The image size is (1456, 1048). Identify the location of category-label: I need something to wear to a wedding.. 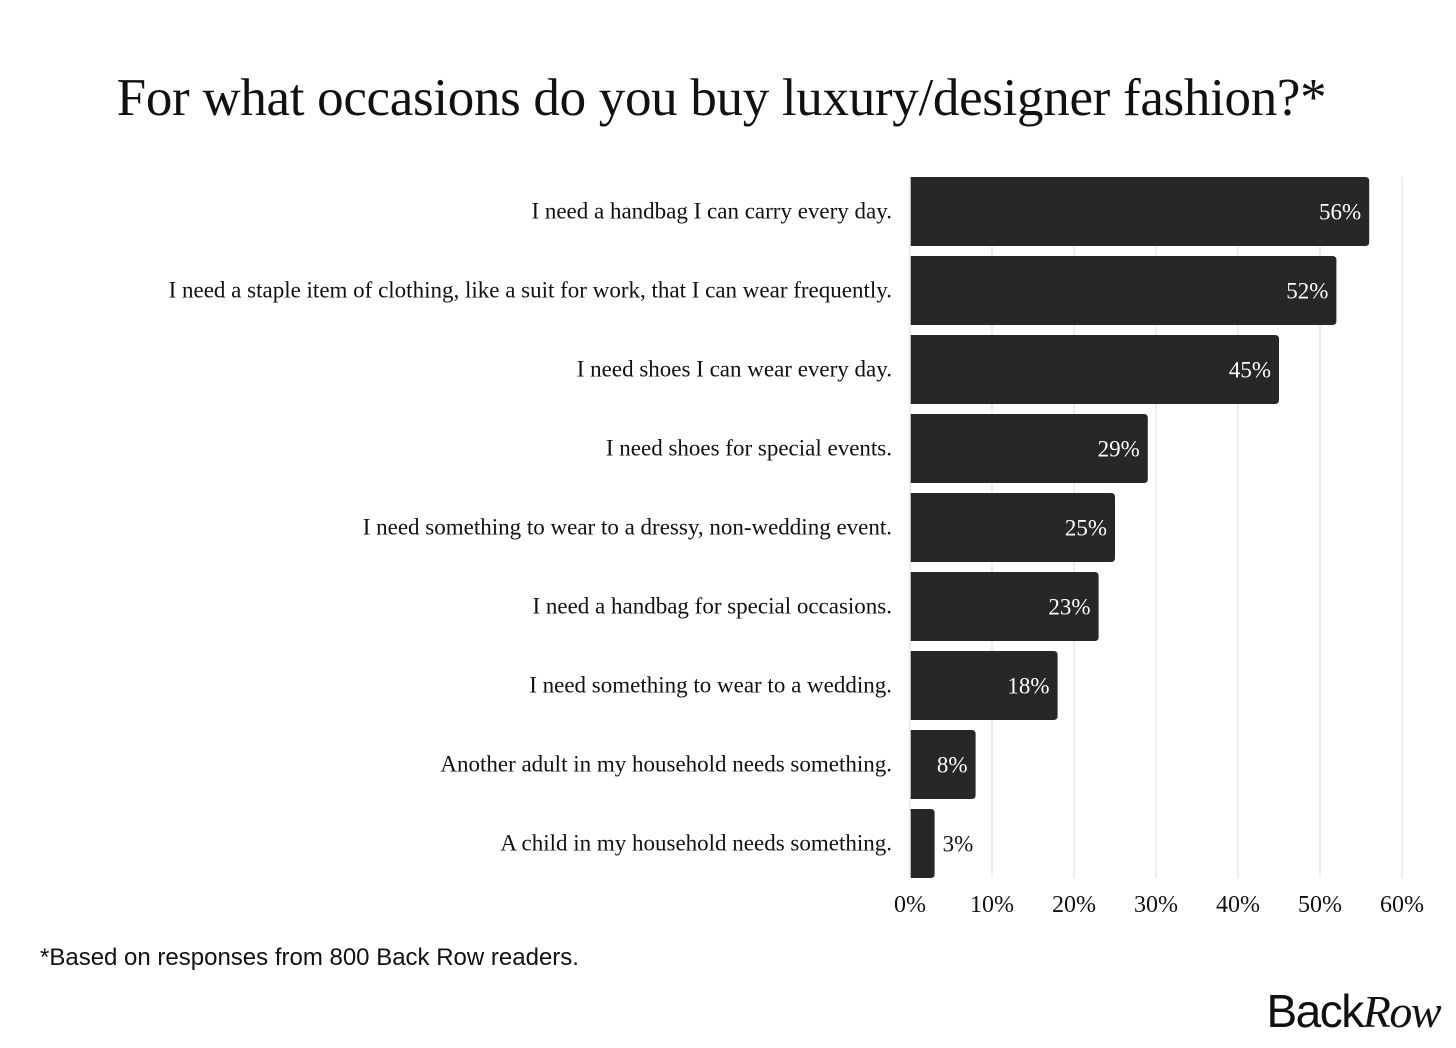
(710, 685).